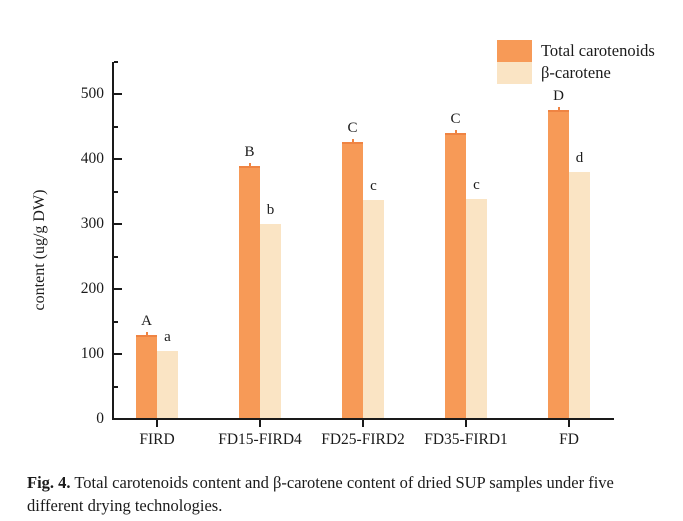 Image resolution: width=683 pixels, height=521 pixels. Describe the element at coordinates (146, 320) in the screenshot. I see `significance-label: A` at that location.